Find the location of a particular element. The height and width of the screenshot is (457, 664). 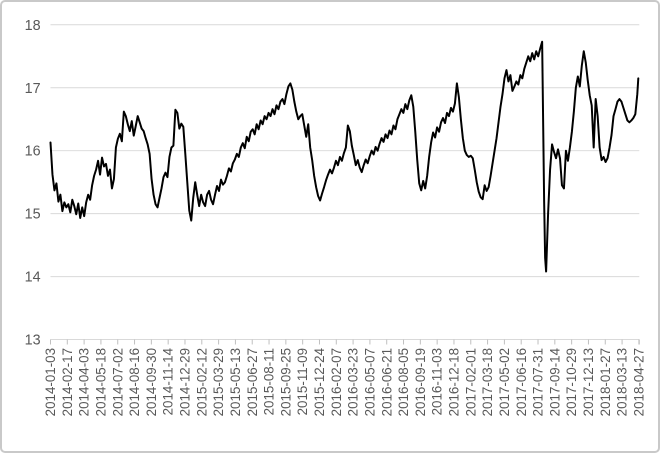

x-tick-label: 2015-05-13 is located at coordinates (235, 382).